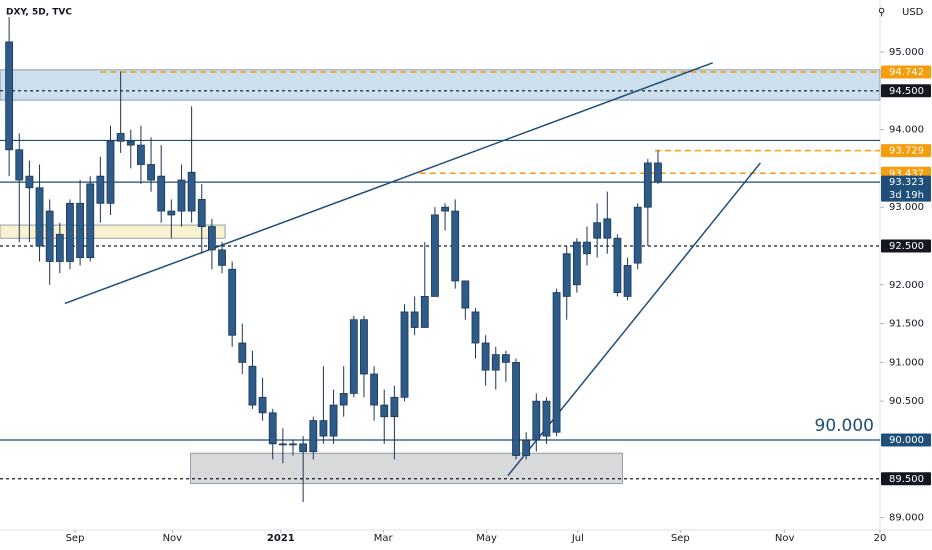 The width and height of the screenshot is (932, 550). I want to click on y-tick-label: 91.000, so click(906, 362).